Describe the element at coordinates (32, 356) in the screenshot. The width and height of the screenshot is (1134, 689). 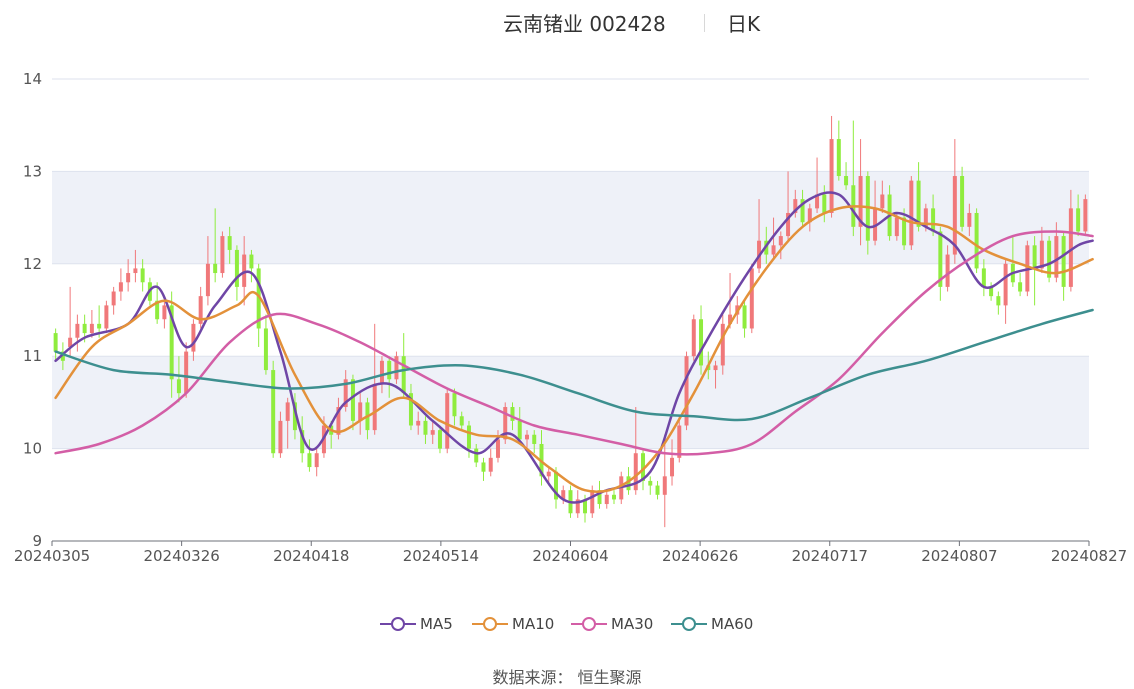
I see `y-tick-label: 11` at that location.